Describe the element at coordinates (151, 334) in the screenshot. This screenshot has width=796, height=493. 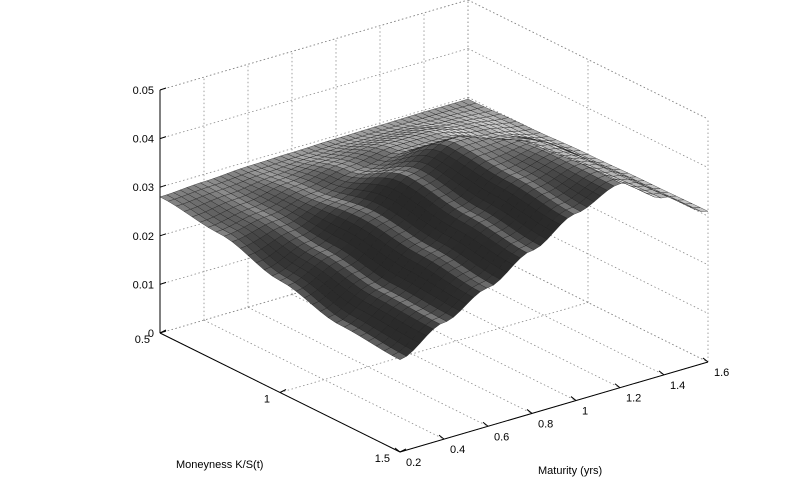
I see `z-tick-label-0: 0` at that location.